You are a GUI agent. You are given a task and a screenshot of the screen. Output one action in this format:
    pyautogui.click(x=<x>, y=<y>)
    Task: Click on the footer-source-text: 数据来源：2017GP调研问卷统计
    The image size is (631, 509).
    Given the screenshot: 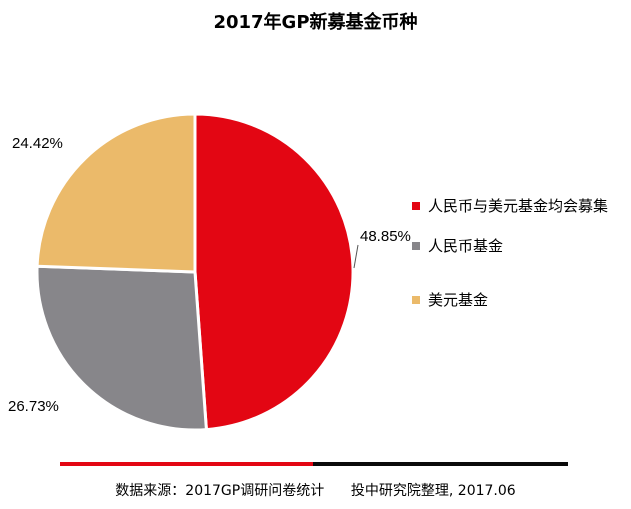 What is the action you would take?
    pyautogui.click(x=220, y=491)
    